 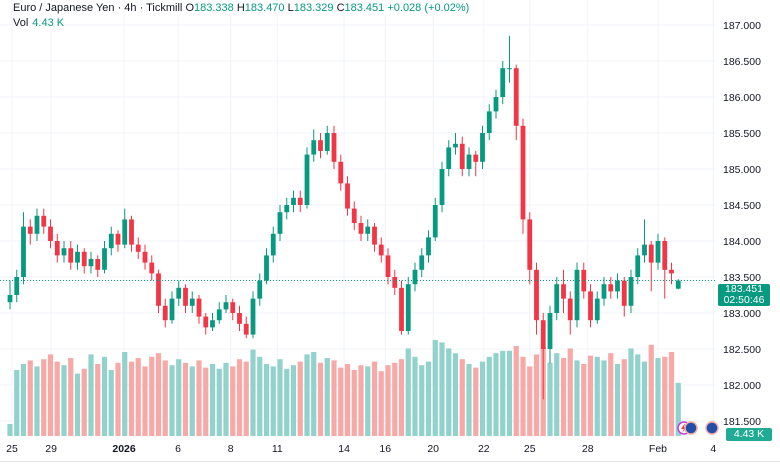 I want to click on price-tick-label: 186.000, so click(x=742, y=98).